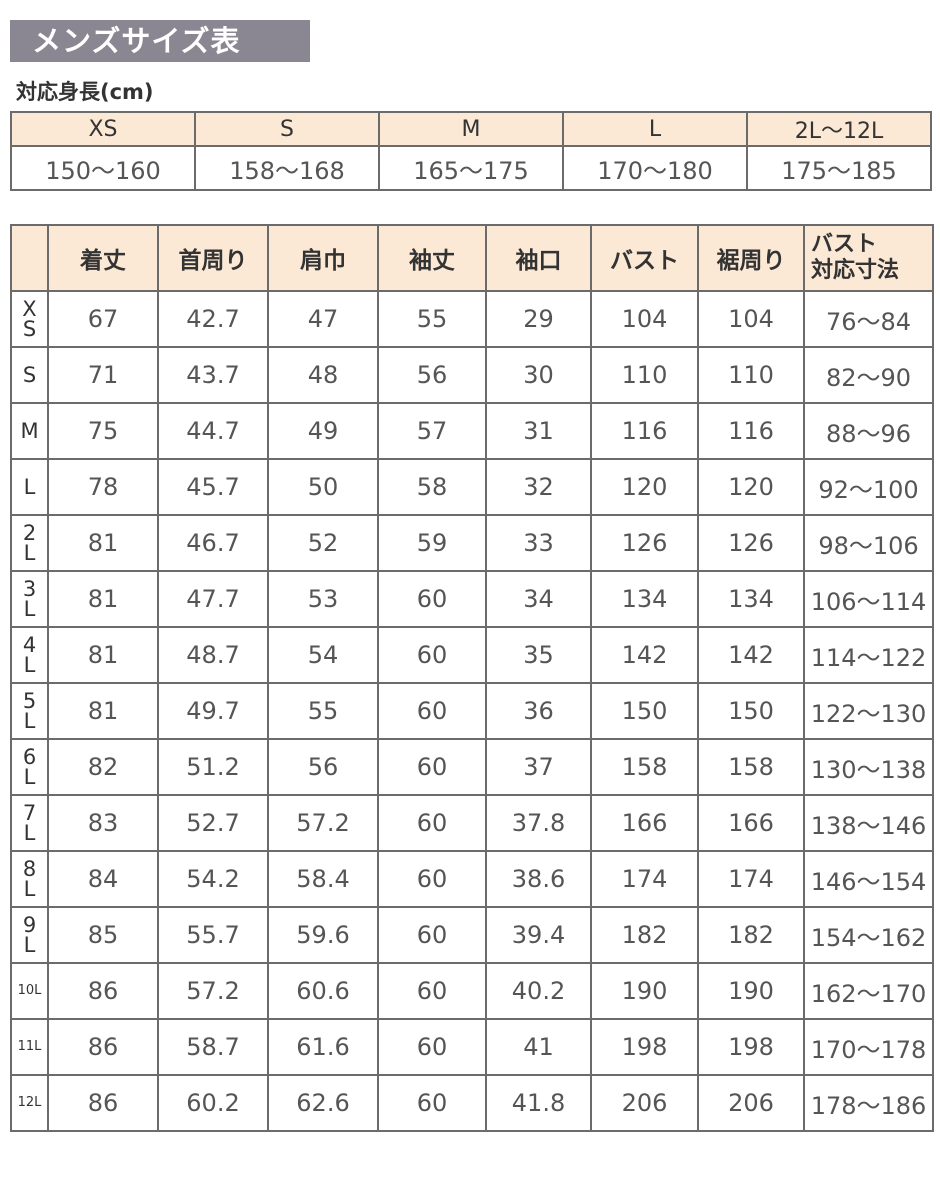  I want to click on value-cell: 86, so click(103, 991).